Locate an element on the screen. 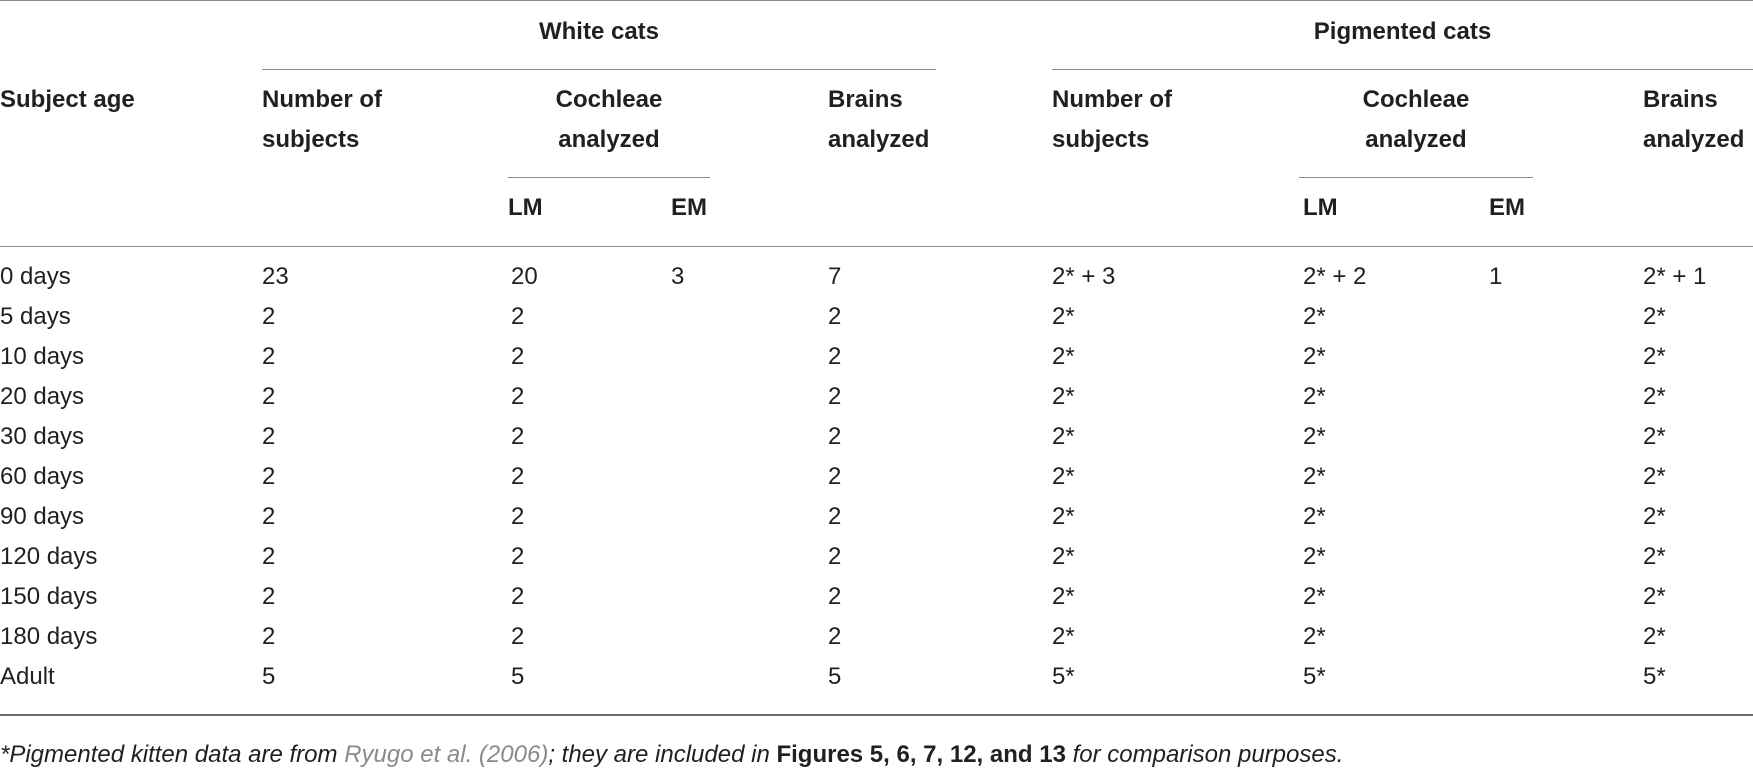  cell-subject-age: 120 days is located at coordinates (49, 556).